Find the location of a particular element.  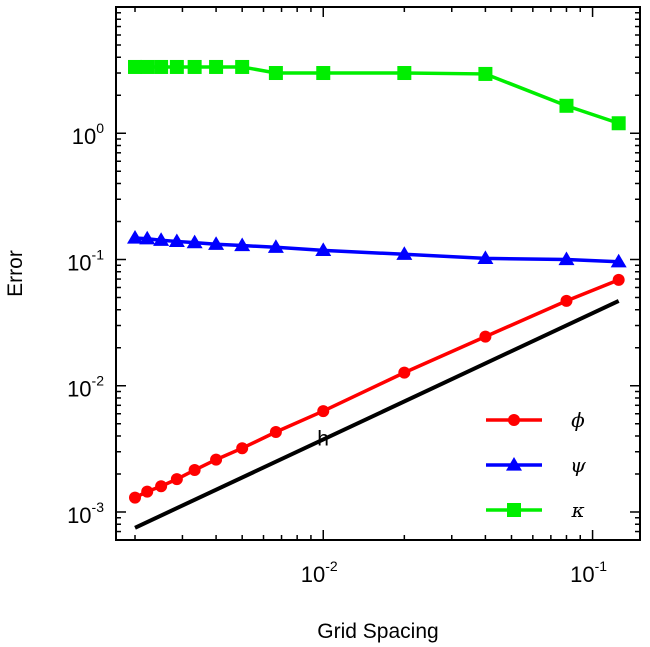

x-tick-label: 10⁻² is located at coordinates (319, 572).